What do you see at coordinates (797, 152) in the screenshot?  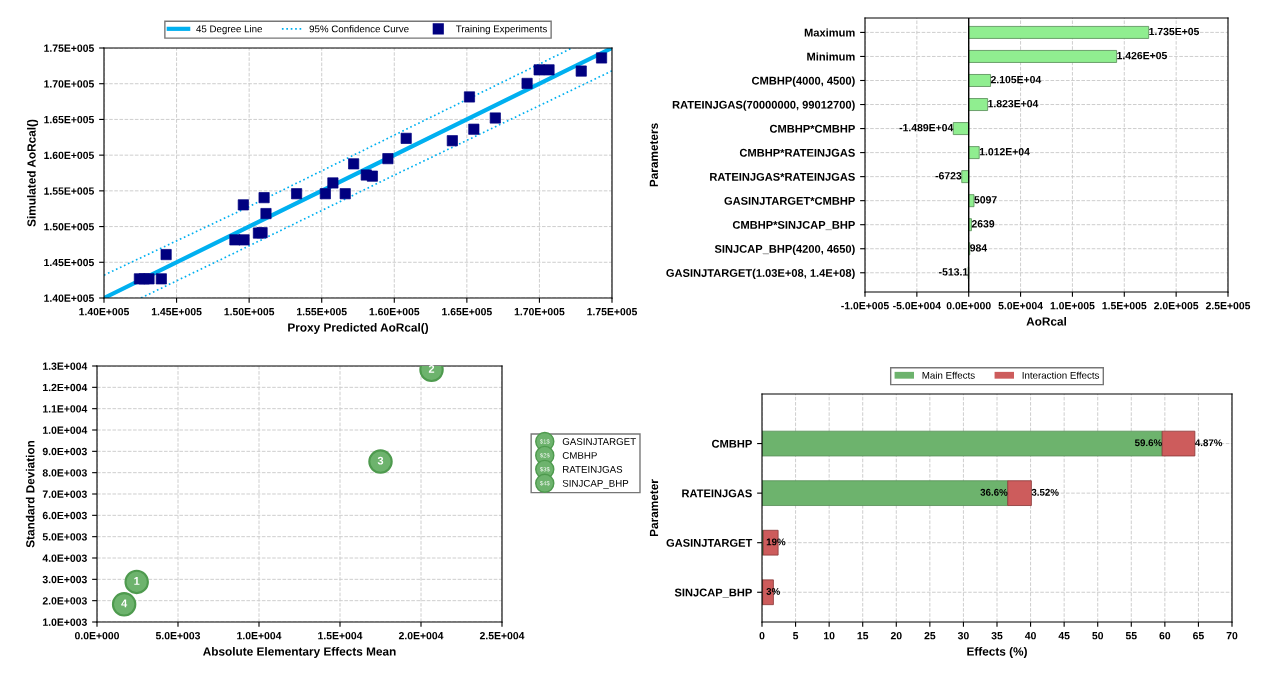 I see `y-tick-label: CMBHP*RATEINJGAS` at bounding box center [797, 152].